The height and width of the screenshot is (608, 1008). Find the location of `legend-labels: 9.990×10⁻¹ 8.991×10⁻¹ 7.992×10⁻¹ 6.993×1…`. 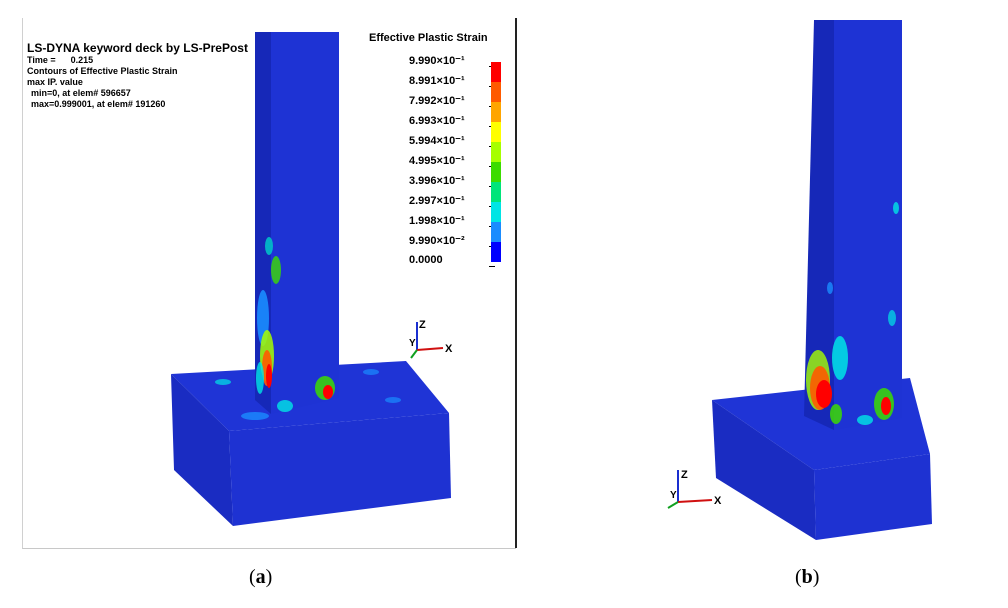

legend-labels: 9.990×10⁻¹ 8.991×10⁻¹ 7.992×10⁻¹ 6.993×1… is located at coordinates (452, 164).